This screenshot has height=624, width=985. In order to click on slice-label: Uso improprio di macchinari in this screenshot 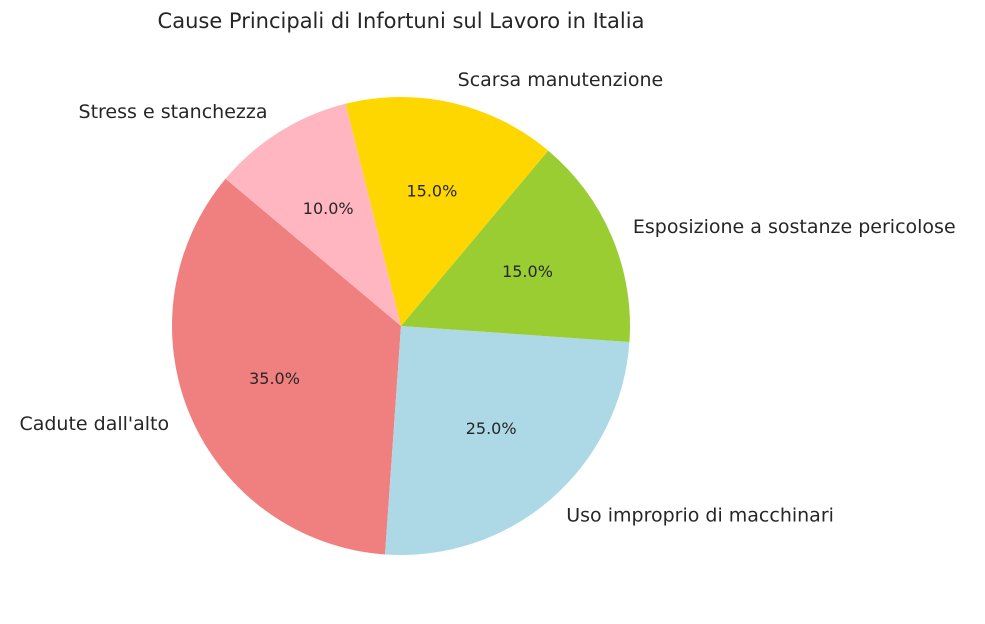, I will do `click(700, 516)`.